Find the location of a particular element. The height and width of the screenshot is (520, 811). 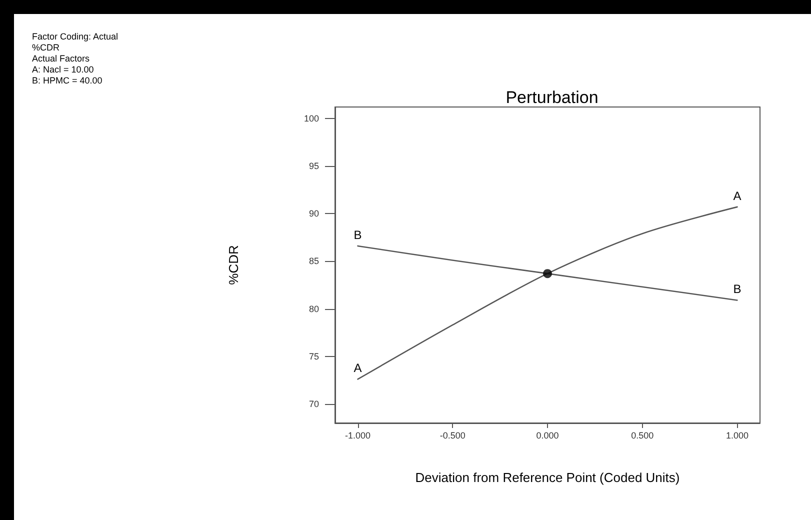

y-tick-label: 90 is located at coordinates (313, 213).